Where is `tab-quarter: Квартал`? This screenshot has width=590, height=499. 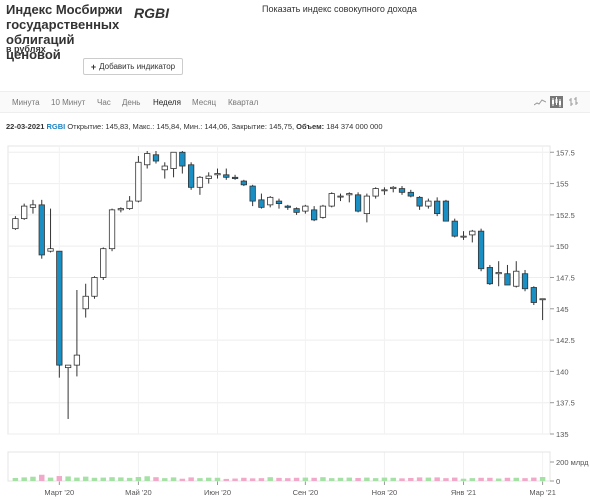 tab-quarter: Квартал is located at coordinates (243, 102).